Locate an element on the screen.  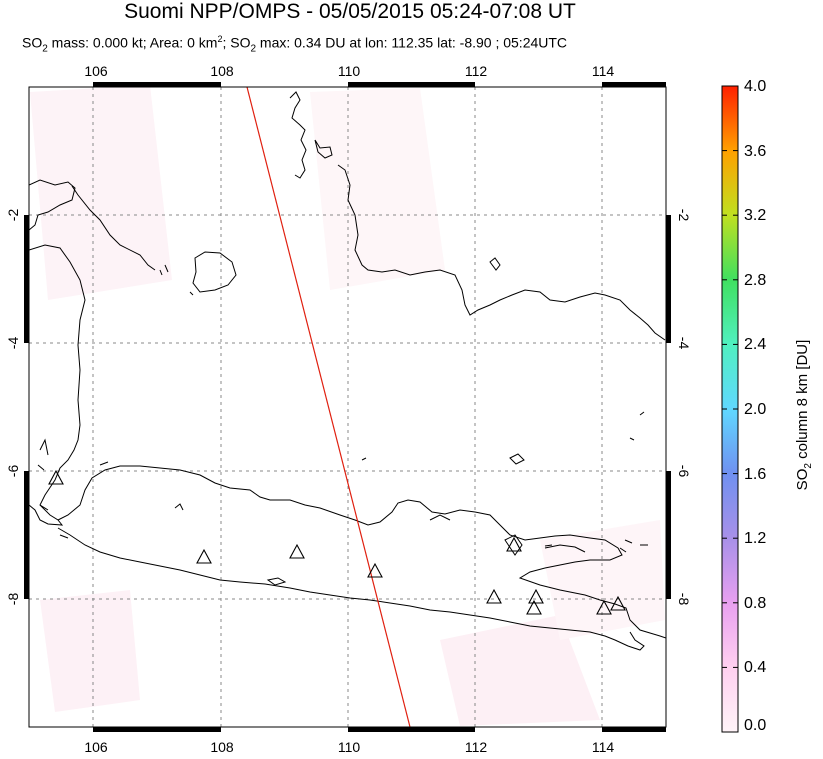
subtitle-mass-text: mass: 0.000 kt; Area: 0 km is located at coordinates (132, 42).